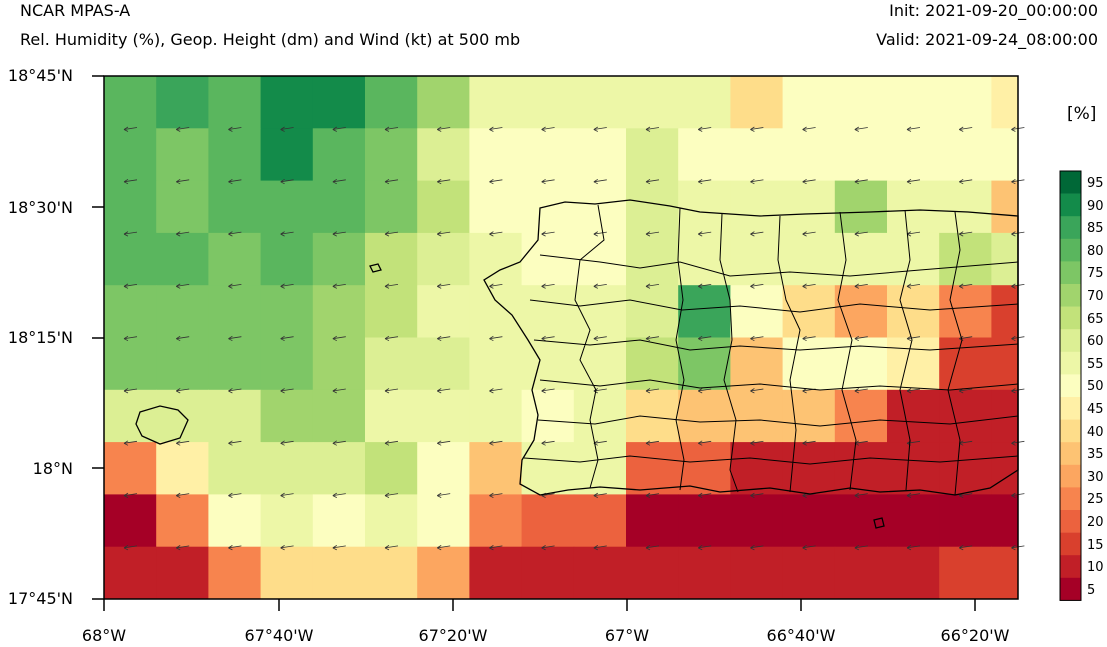 The height and width of the screenshot is (647, 1107). Describe the element at coordinates (1095, 568) in the screenshot. I see `colorbar-label: 10` at that location.